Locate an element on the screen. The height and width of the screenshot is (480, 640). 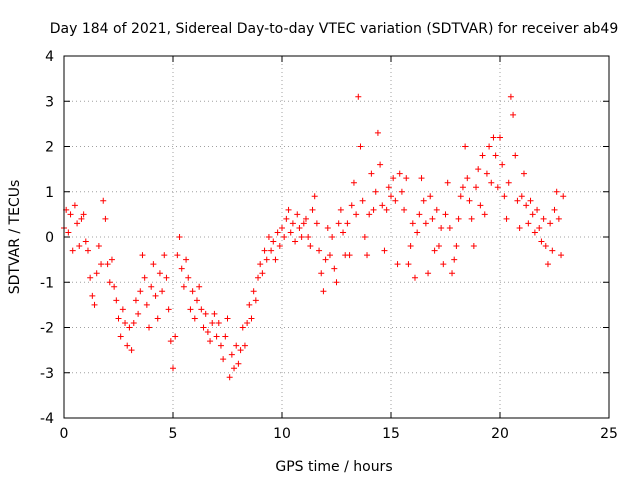
x-tick-label: 15 is located at coordinates (391, 434).